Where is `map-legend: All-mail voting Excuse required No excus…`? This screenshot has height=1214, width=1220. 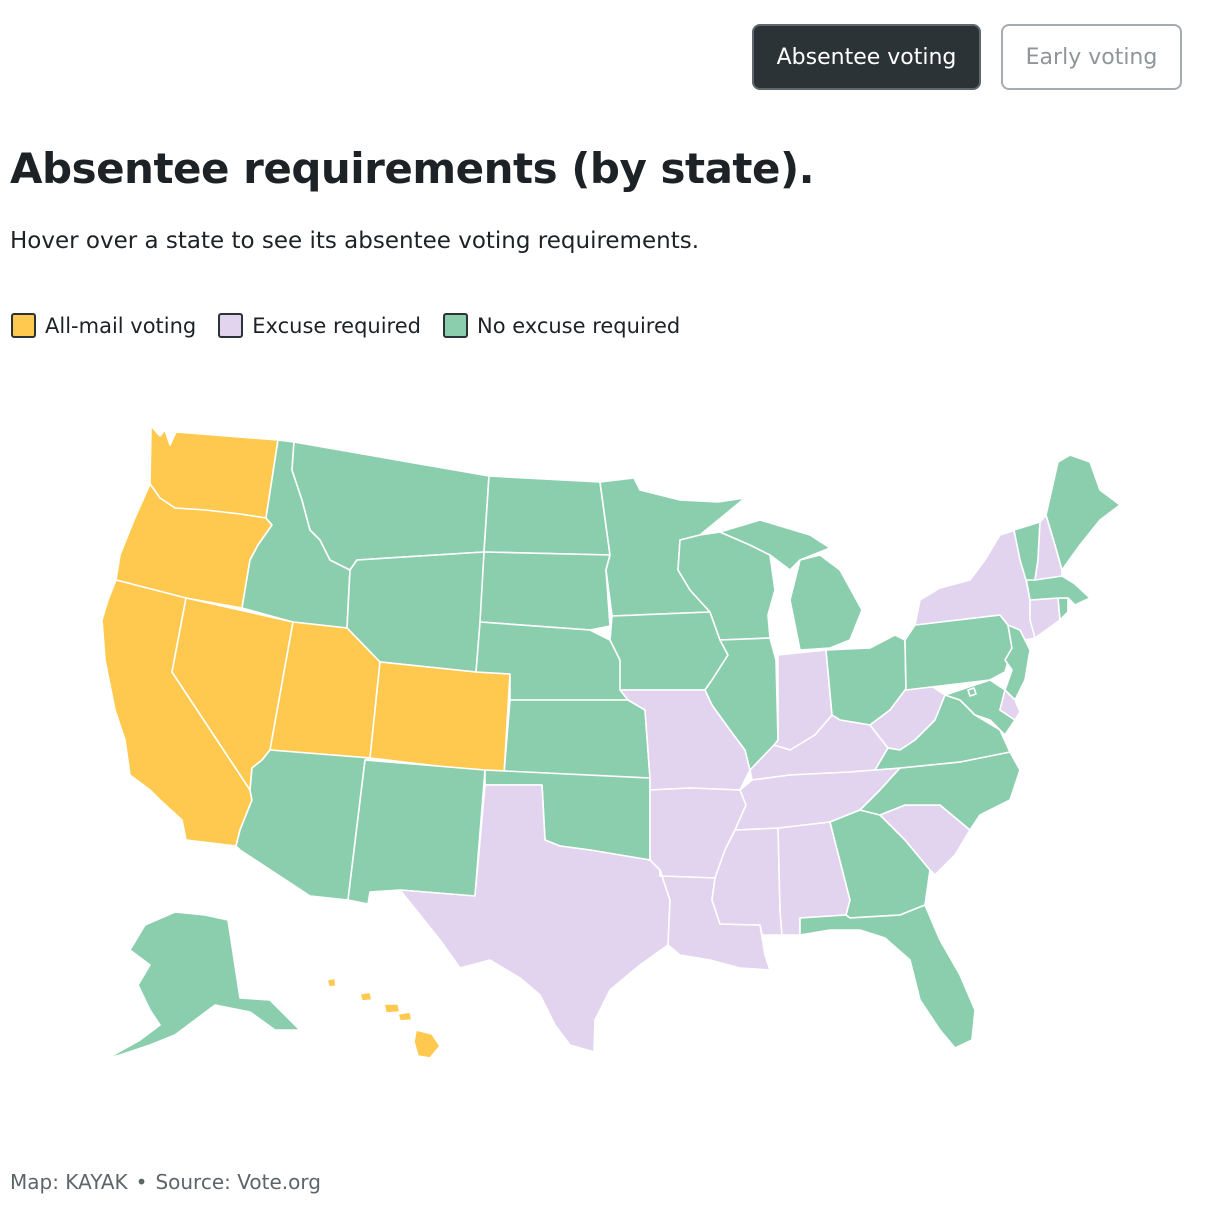 map-legend: All-mail voting Excuse required No excus… is located at coordinates (345, 325).